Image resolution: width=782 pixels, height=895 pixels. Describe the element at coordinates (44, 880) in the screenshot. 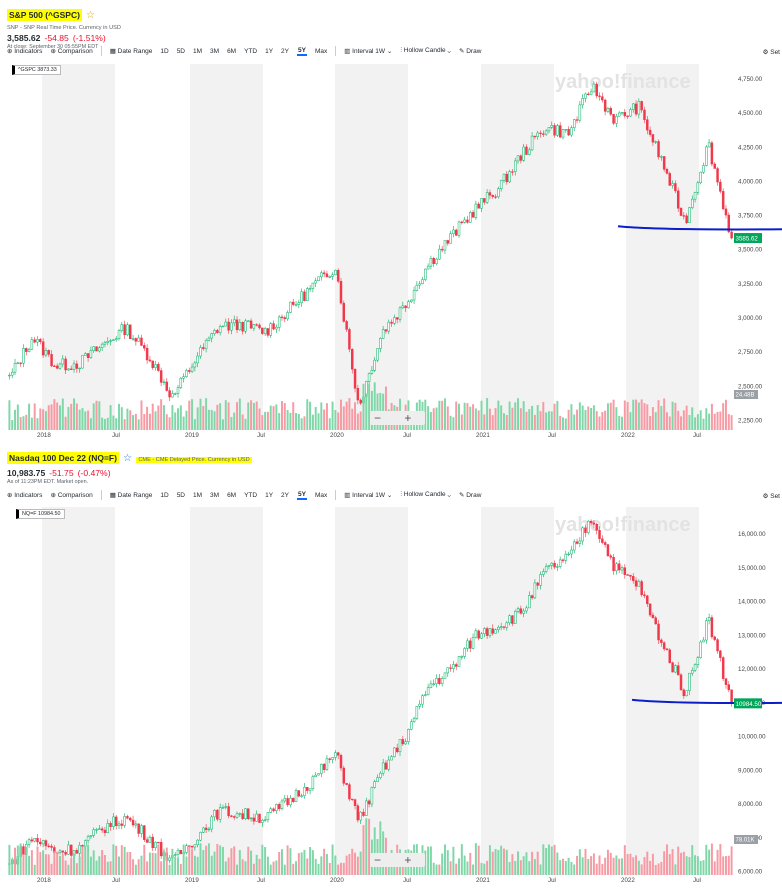

I see `x-tick-label: 2018` at that location.